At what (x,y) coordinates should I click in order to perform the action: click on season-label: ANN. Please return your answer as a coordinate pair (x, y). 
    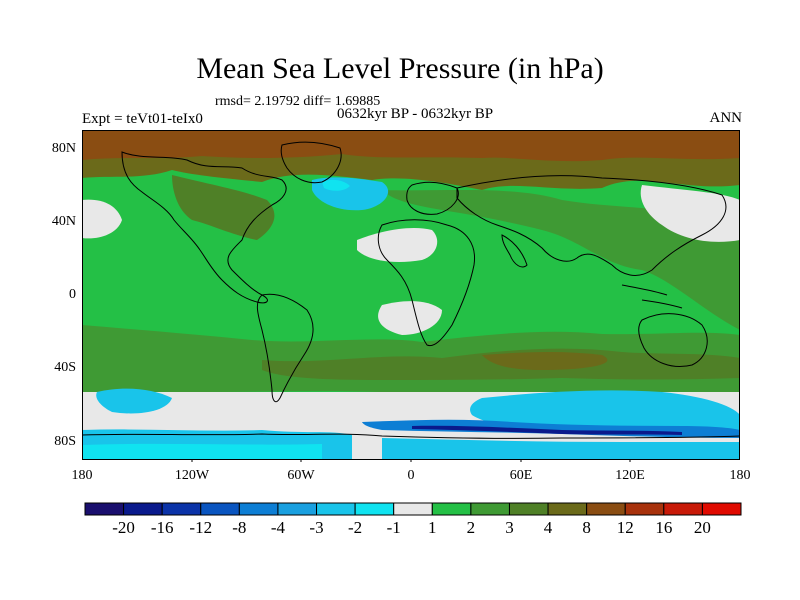
    Looking at the image, I should click on (726, 118).